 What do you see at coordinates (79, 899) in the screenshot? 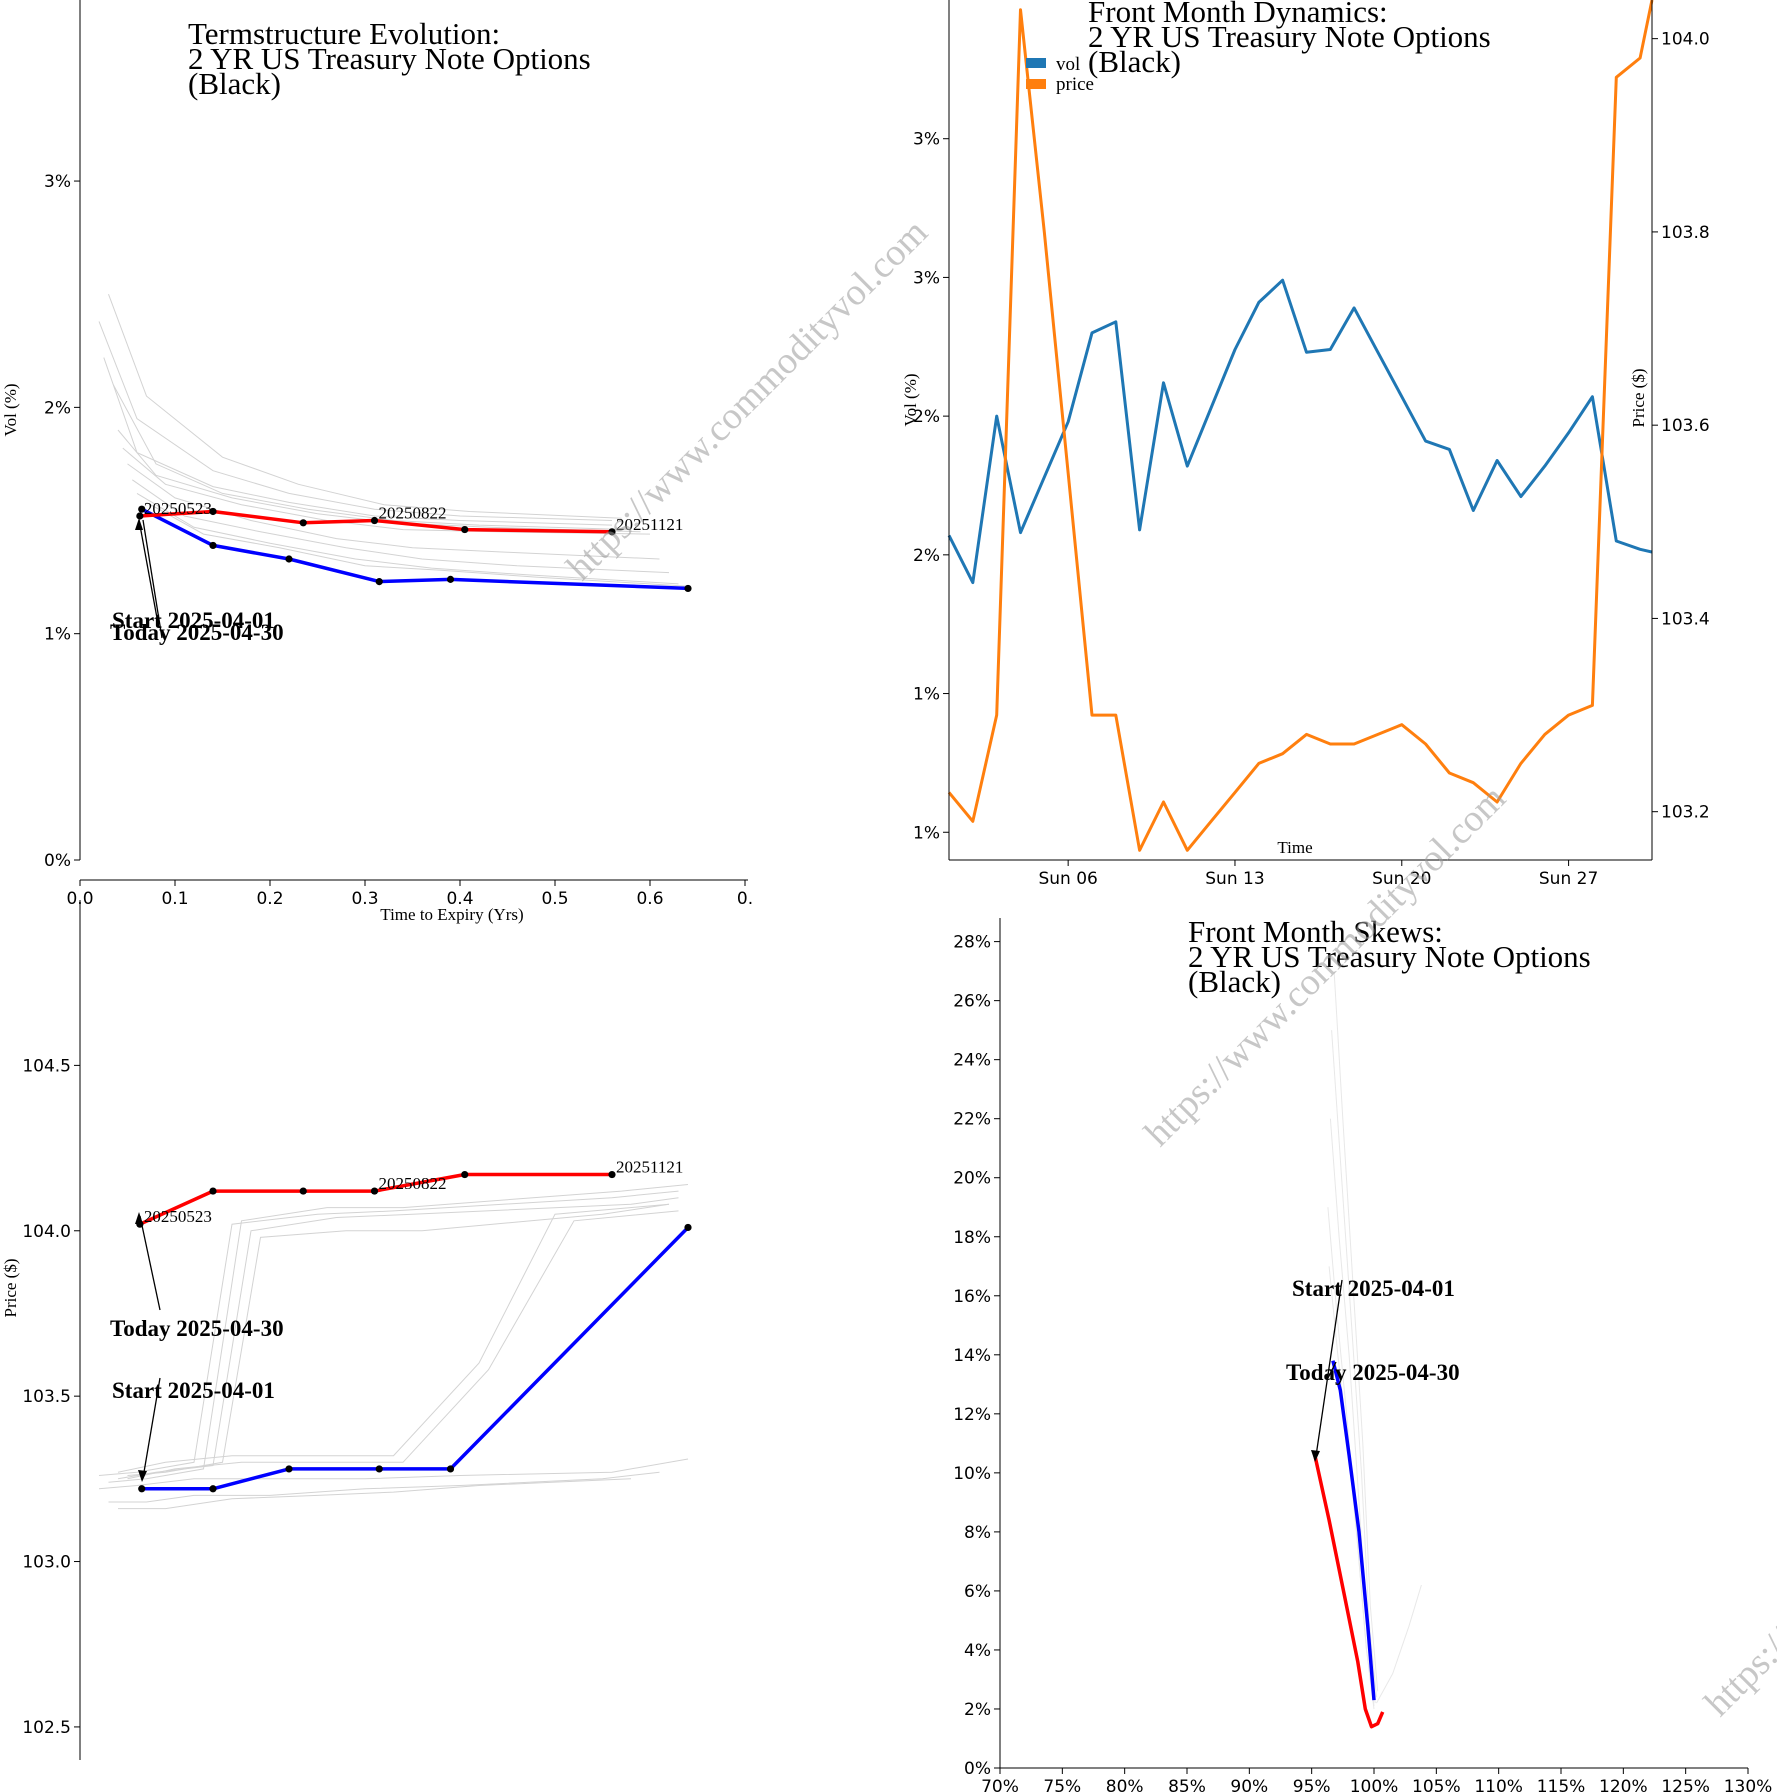
I see `x-tick-label: 0.0` at bounding box center [79, 899].